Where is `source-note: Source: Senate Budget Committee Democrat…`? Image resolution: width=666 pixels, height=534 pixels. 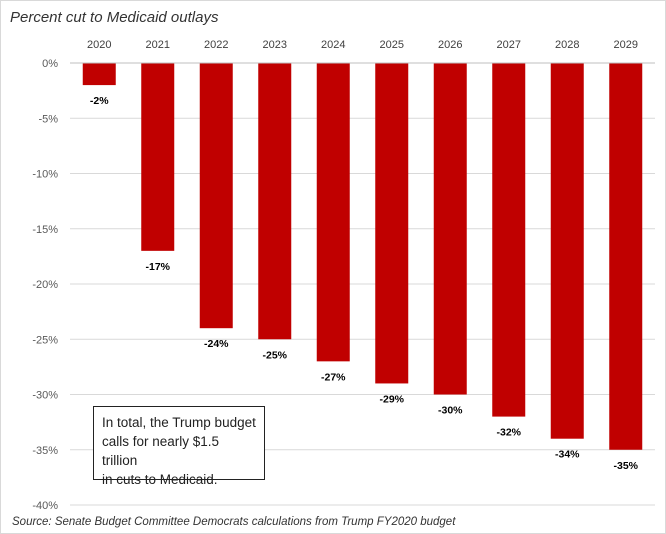 source-note: Source: Senate Budget Committee Democrat… is located at coordinates (234, 522).